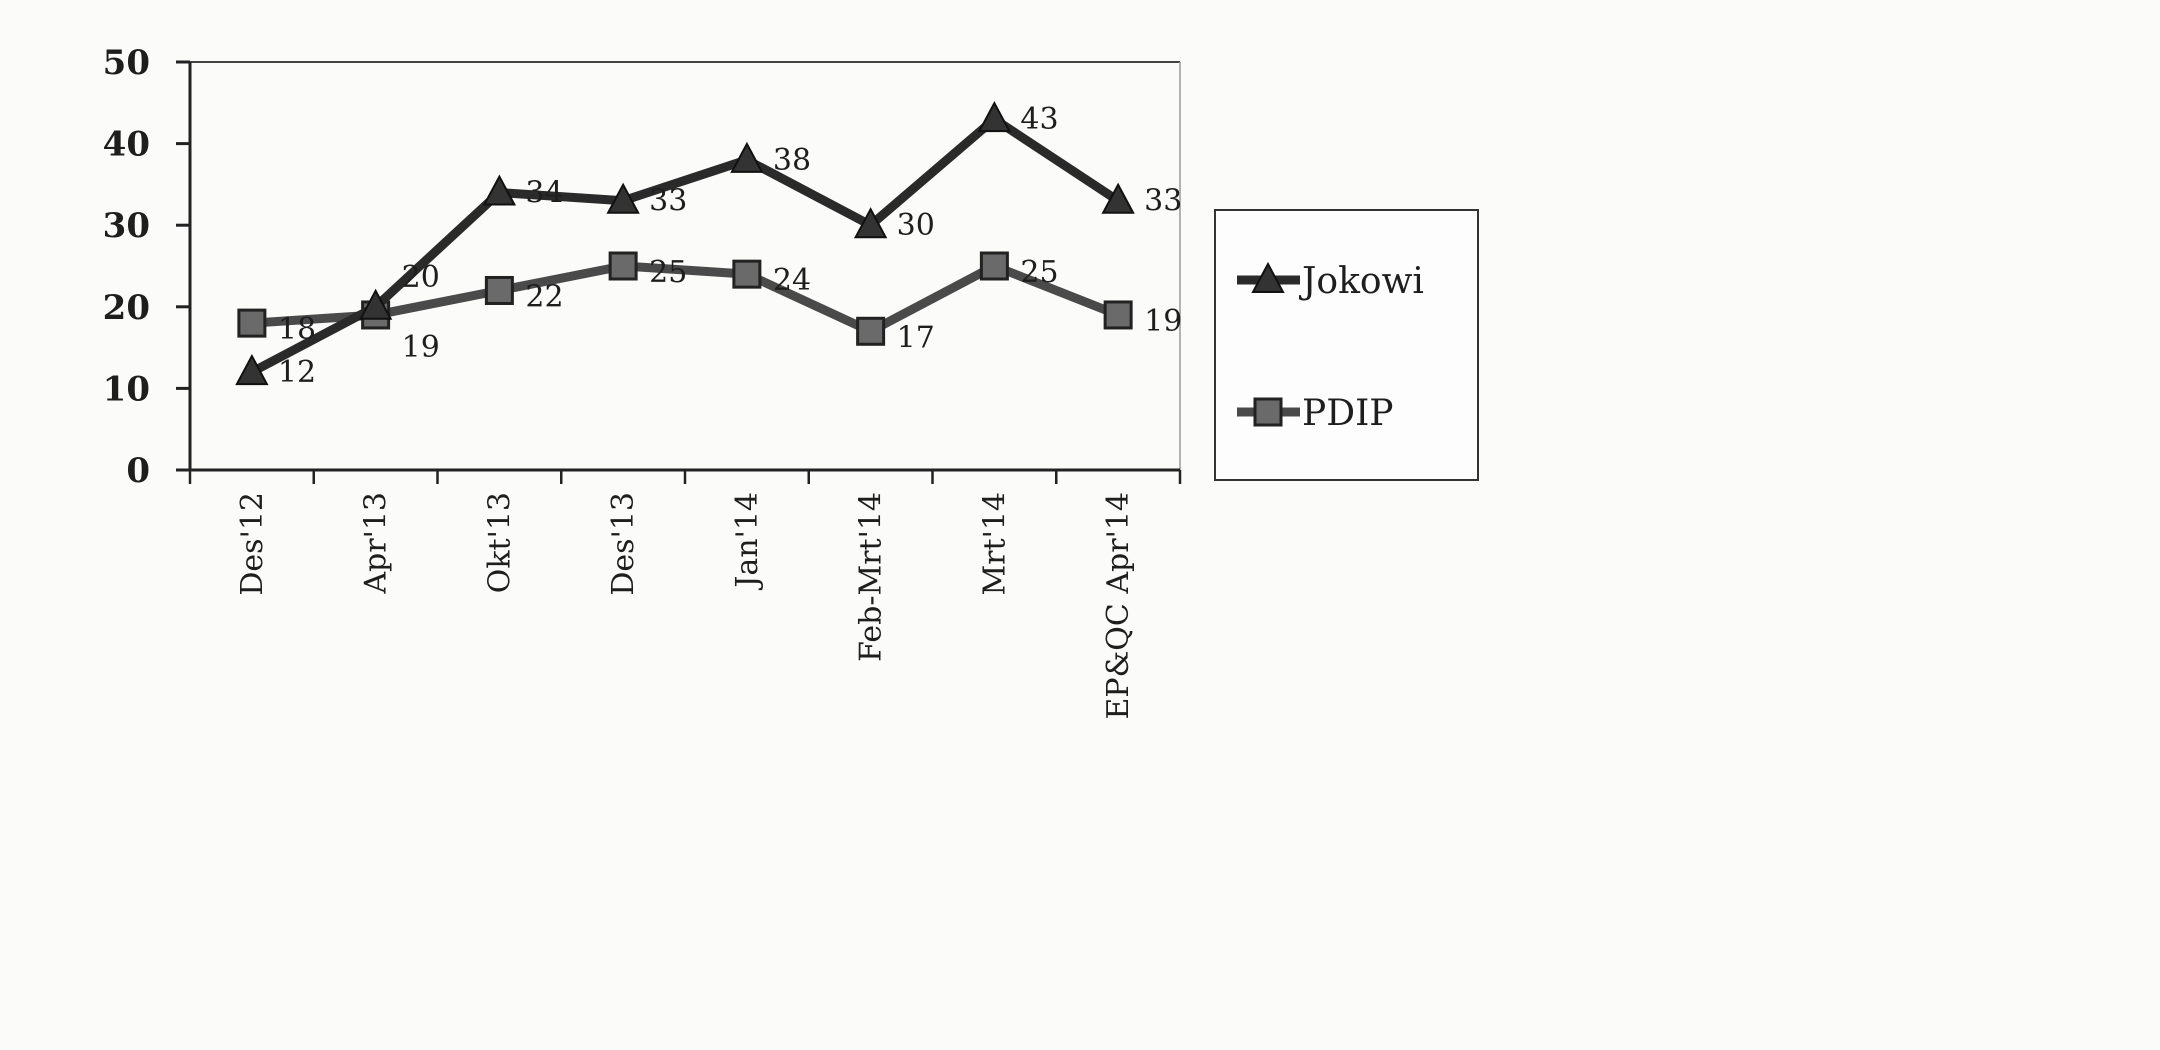 This screenshot has height=1050, width=2160. What do you see at coordinates (994, 544) in the screenshot?
I see `x-tick-label: Mrt'14` at bounding box center [994, 544].